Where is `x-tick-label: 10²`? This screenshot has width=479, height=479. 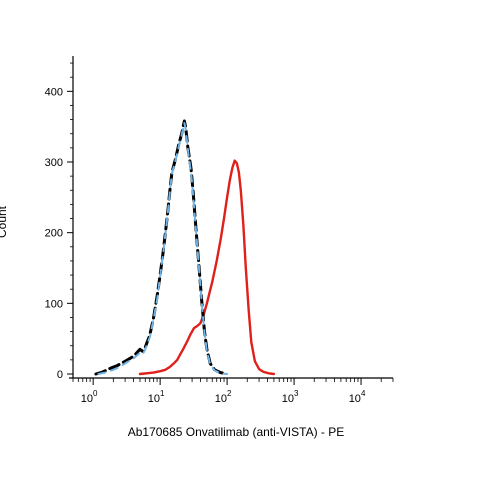
x-tick-label: 10² is located at coordinates (223, 397).